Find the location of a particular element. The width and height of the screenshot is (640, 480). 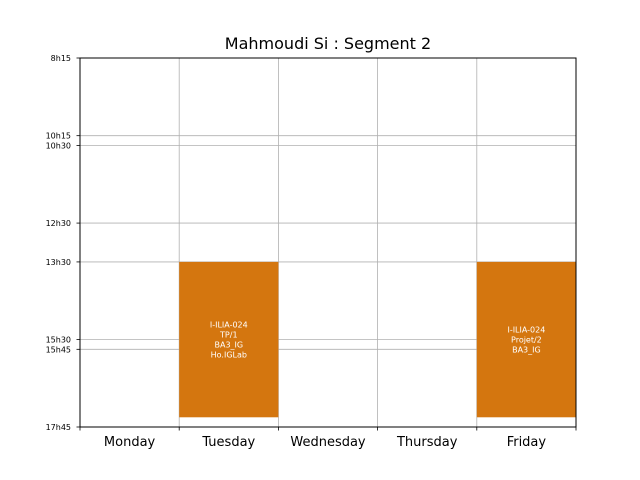

block-label-line: TP/1 is located at coordinates (228, 335).